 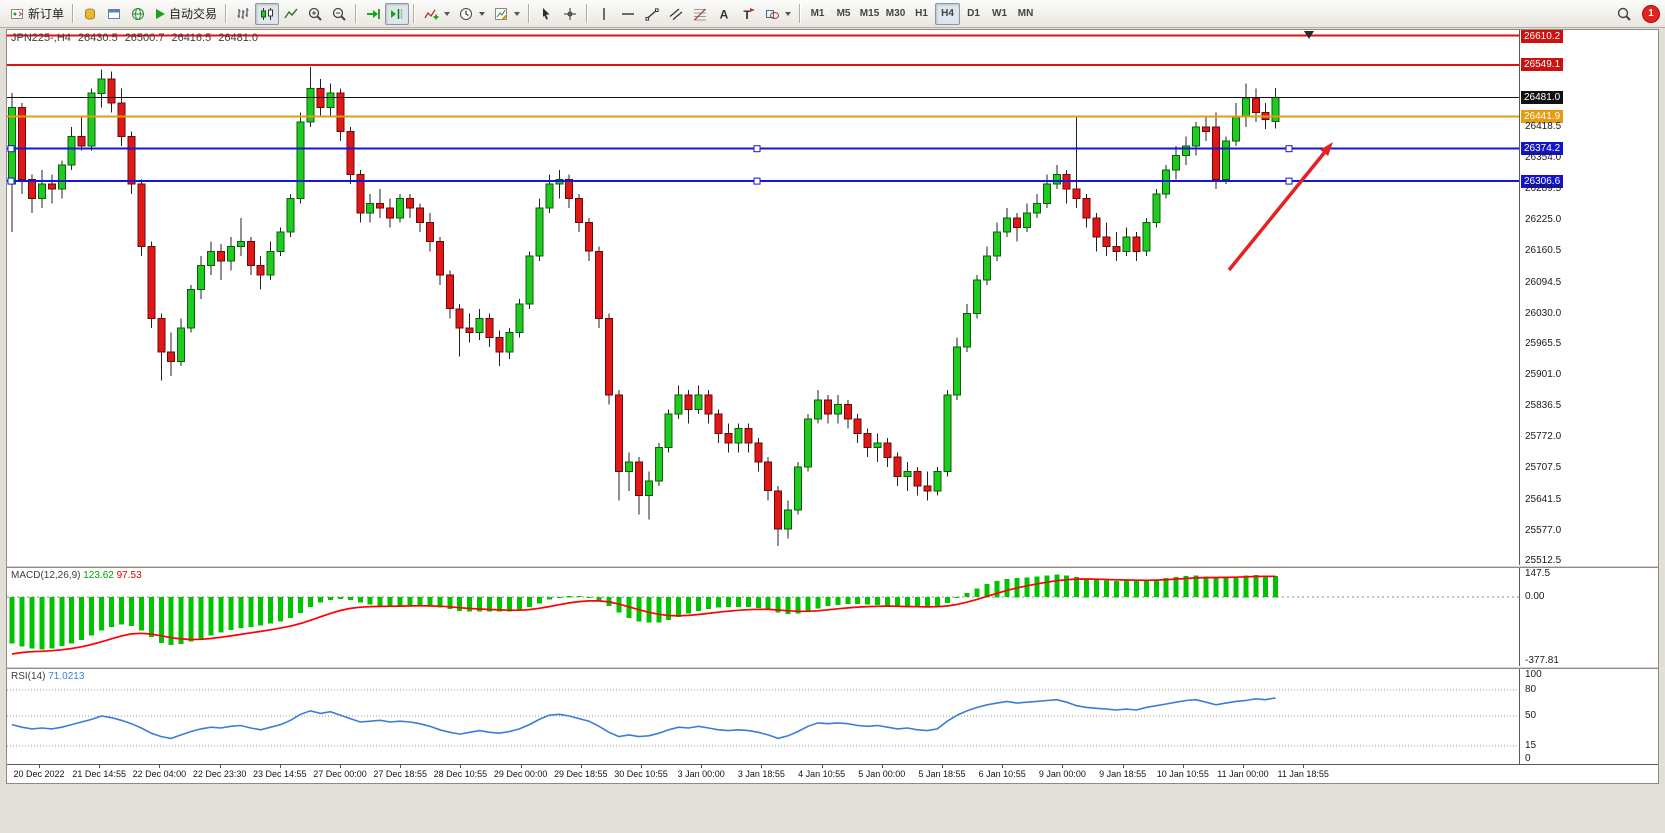 I want to click on market-watch-button, so click(x=90, y=14).